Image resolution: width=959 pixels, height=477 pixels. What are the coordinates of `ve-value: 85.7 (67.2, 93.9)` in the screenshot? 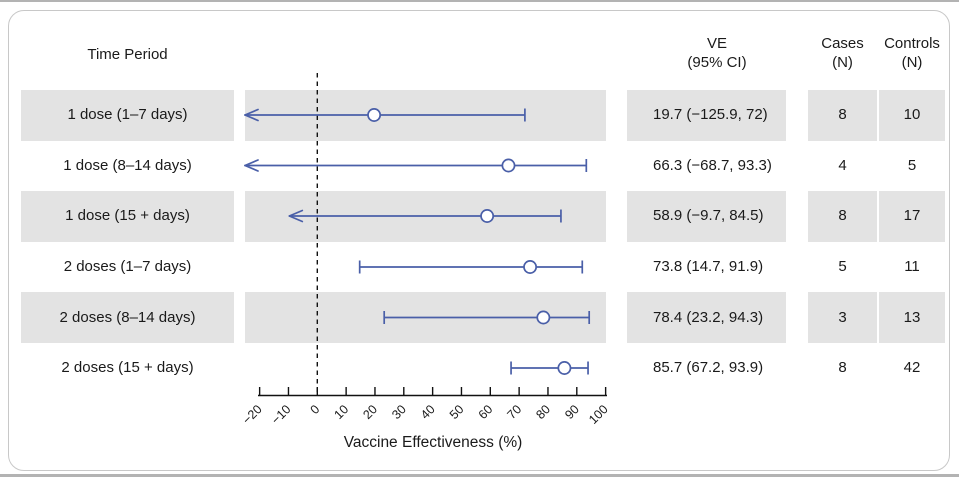 It's located at (708, 367).